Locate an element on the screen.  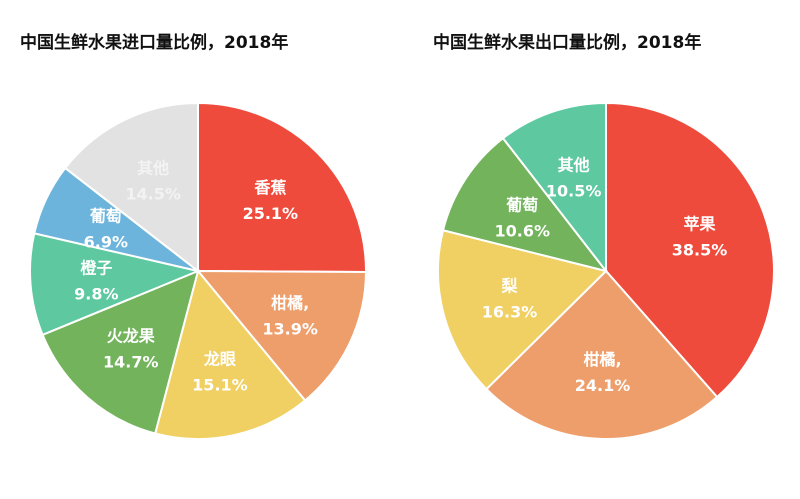
import-slice-name-0: 香蕉 is located at coordinates (269, 187).